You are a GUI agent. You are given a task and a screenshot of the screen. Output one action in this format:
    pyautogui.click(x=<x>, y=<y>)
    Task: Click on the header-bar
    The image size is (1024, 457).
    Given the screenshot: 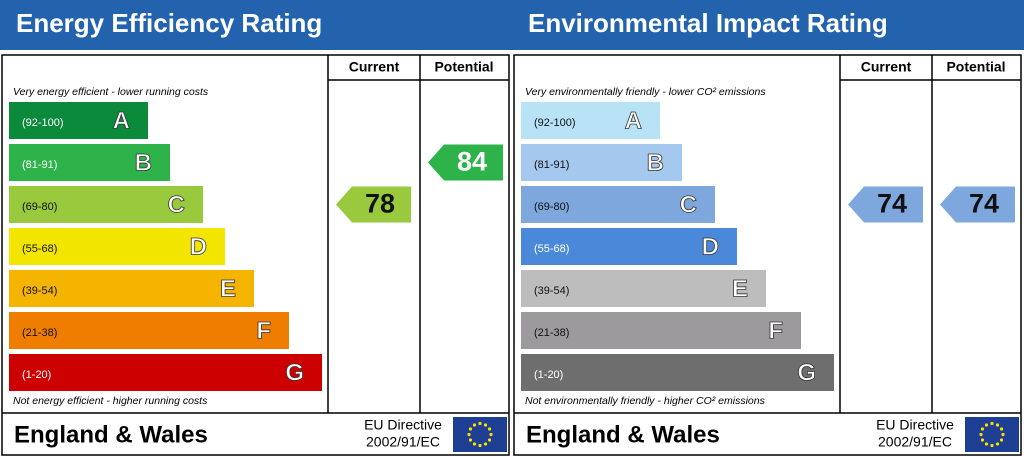 What is the action you would take?
    pyautogui.click(x=512, y=25)
    